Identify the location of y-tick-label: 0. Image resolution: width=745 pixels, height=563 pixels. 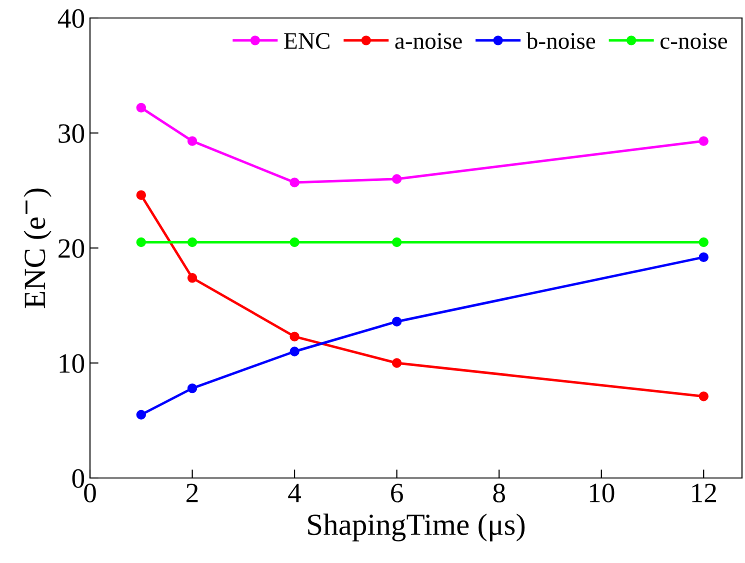
(78, 478).